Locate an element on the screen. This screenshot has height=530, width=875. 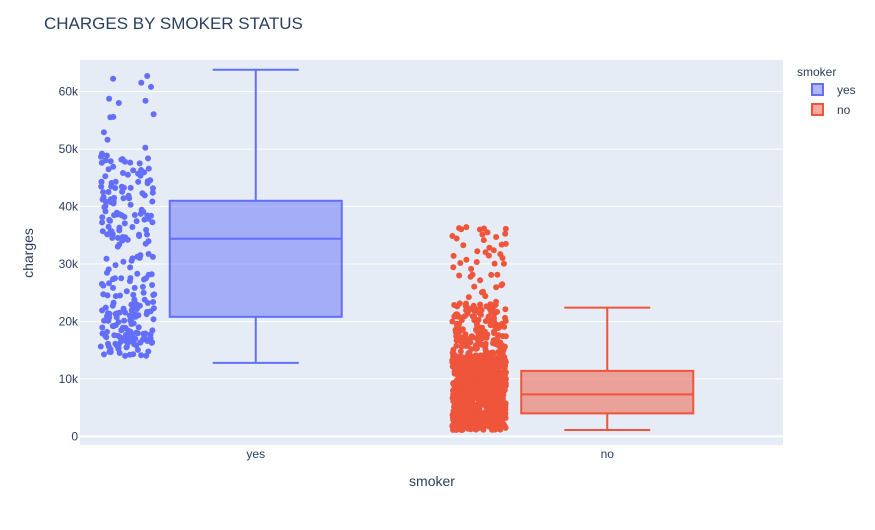
box-yes is located at coordinates (255, 216).